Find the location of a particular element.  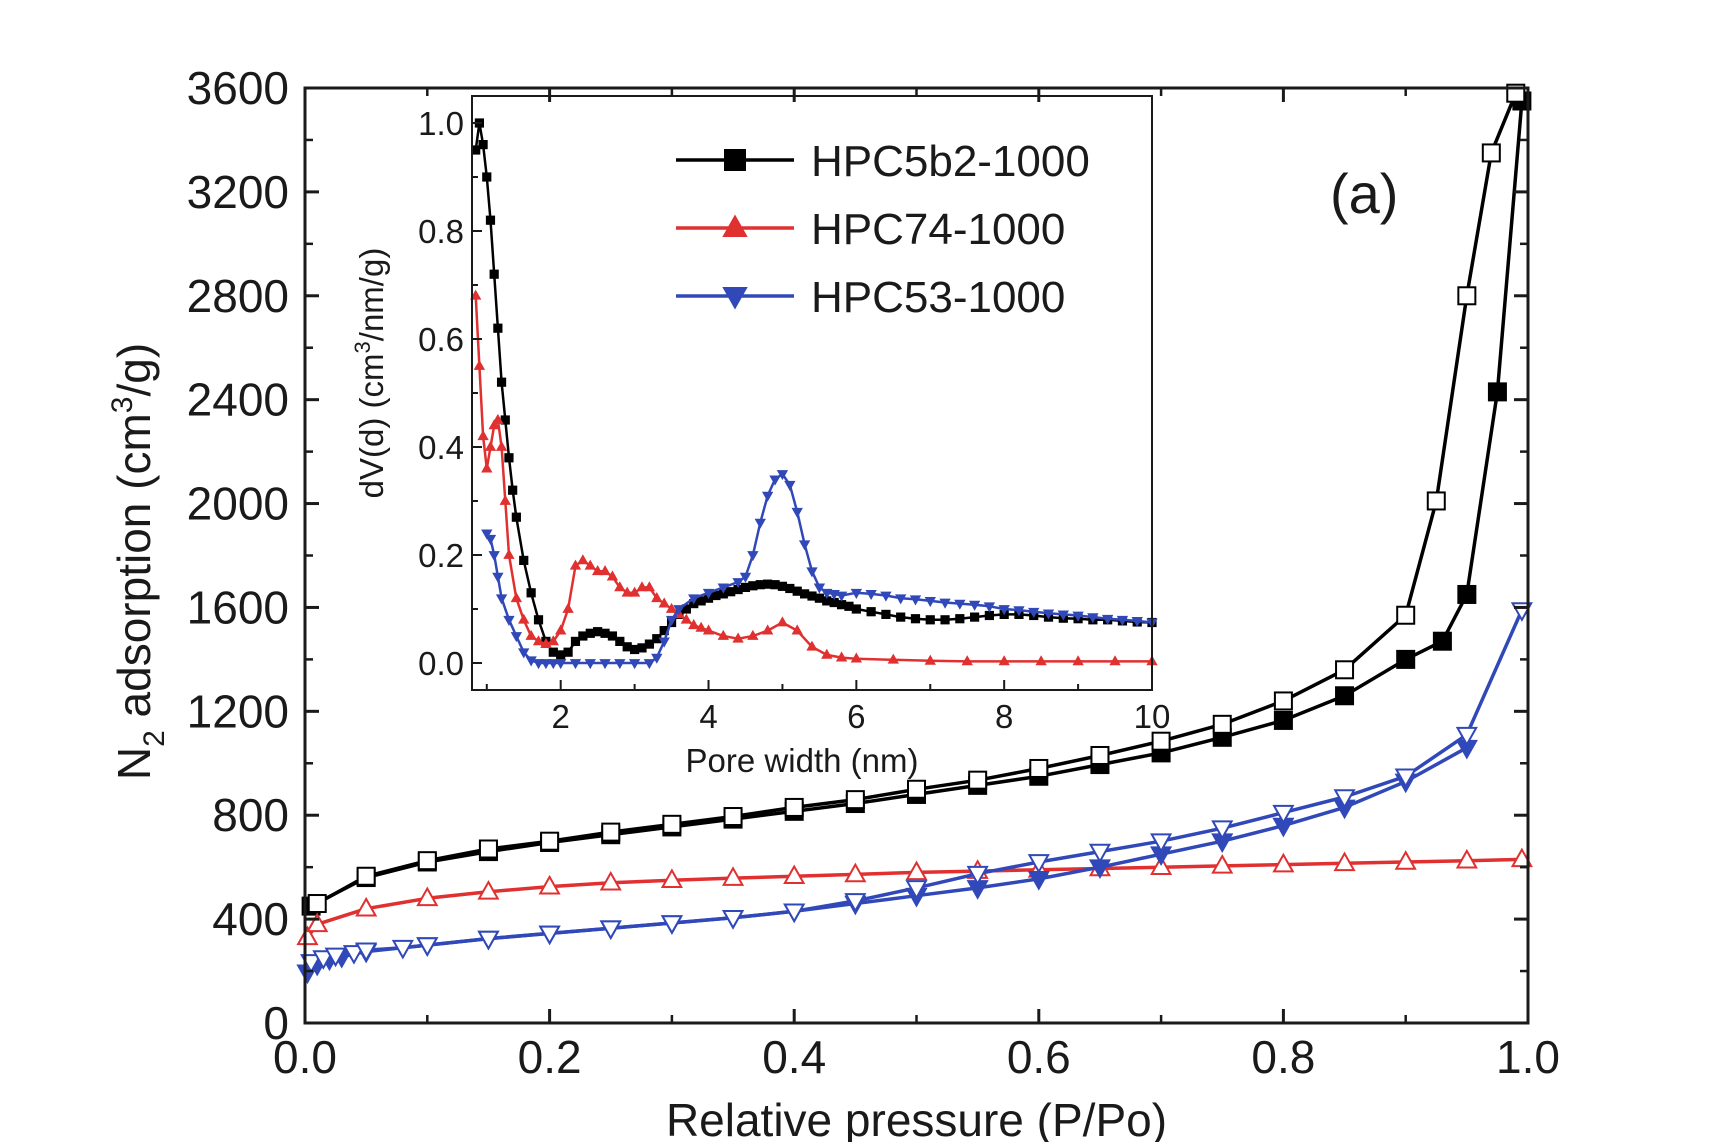

legend-entry: HPC5b2-1000 is located at coordinates (883, 161).